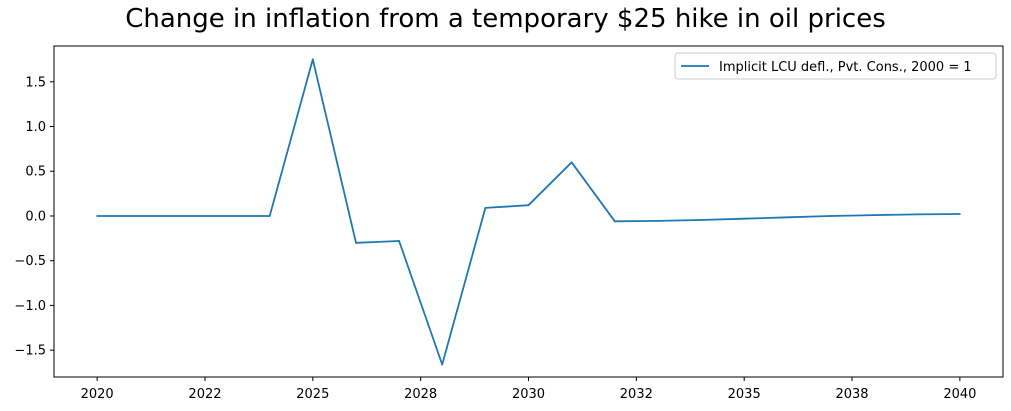  I want to click on x-tick-label: 2032, so click(636, 394).